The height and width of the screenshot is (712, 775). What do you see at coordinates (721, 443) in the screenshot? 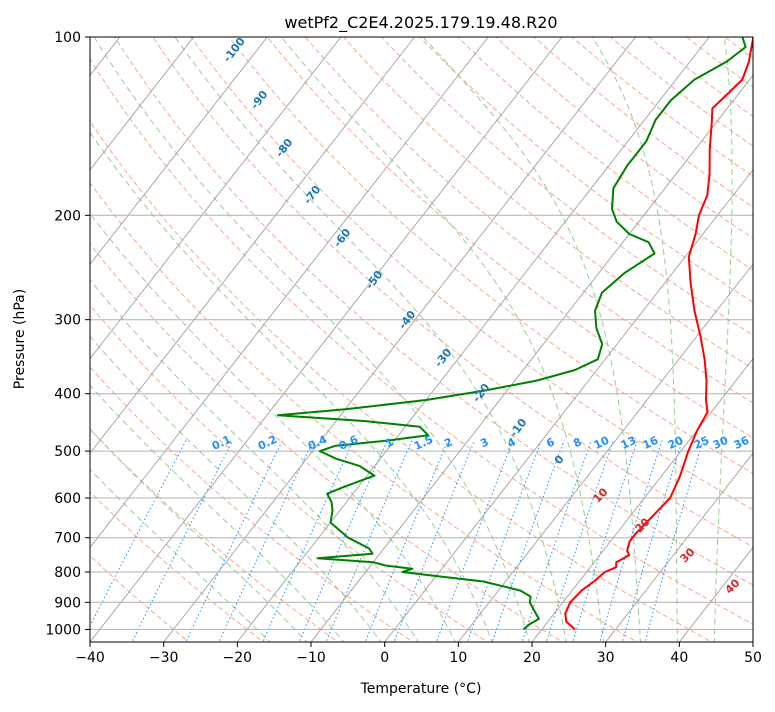
I see `mixing-ratio-label: 30` at bounding box center [721, 443].